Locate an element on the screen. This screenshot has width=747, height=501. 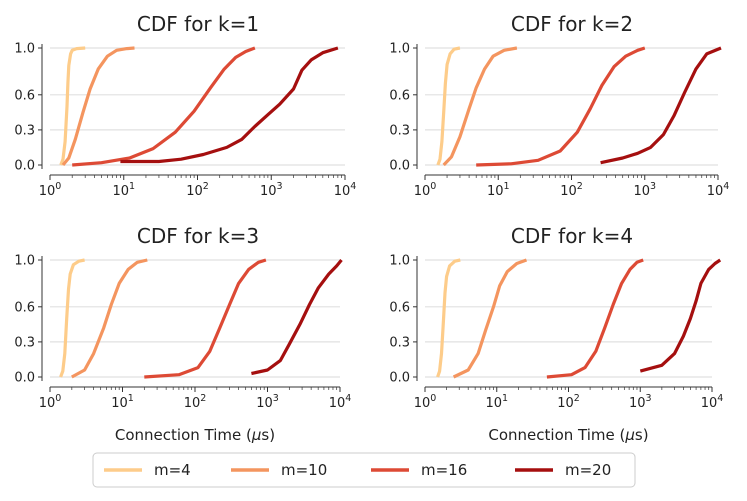
legend-item-m-10: m=10 is located at coordinates (279, 470).